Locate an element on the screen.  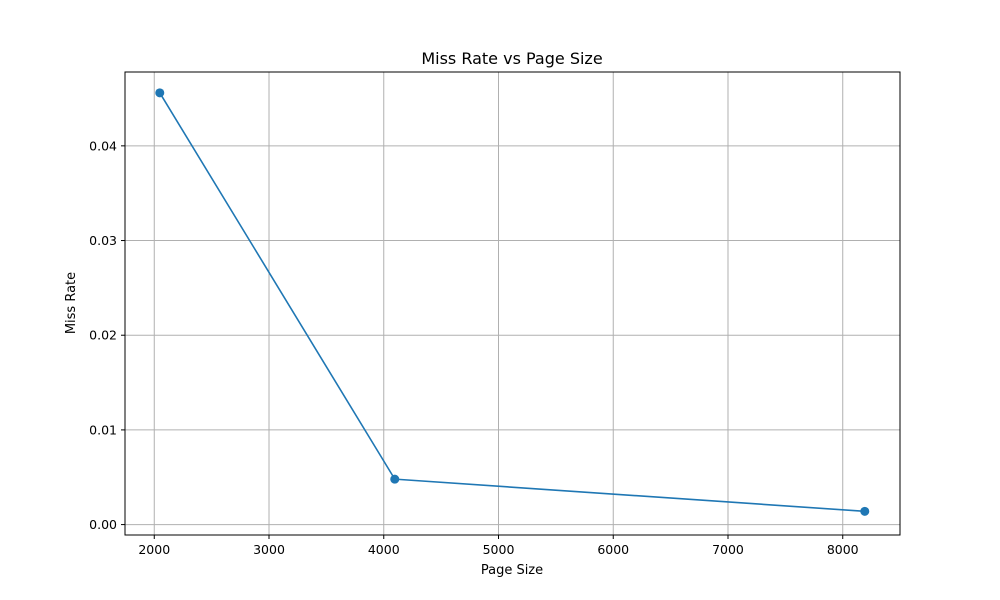
x-tick-label: 2000 is located at coordinates (154, 549).